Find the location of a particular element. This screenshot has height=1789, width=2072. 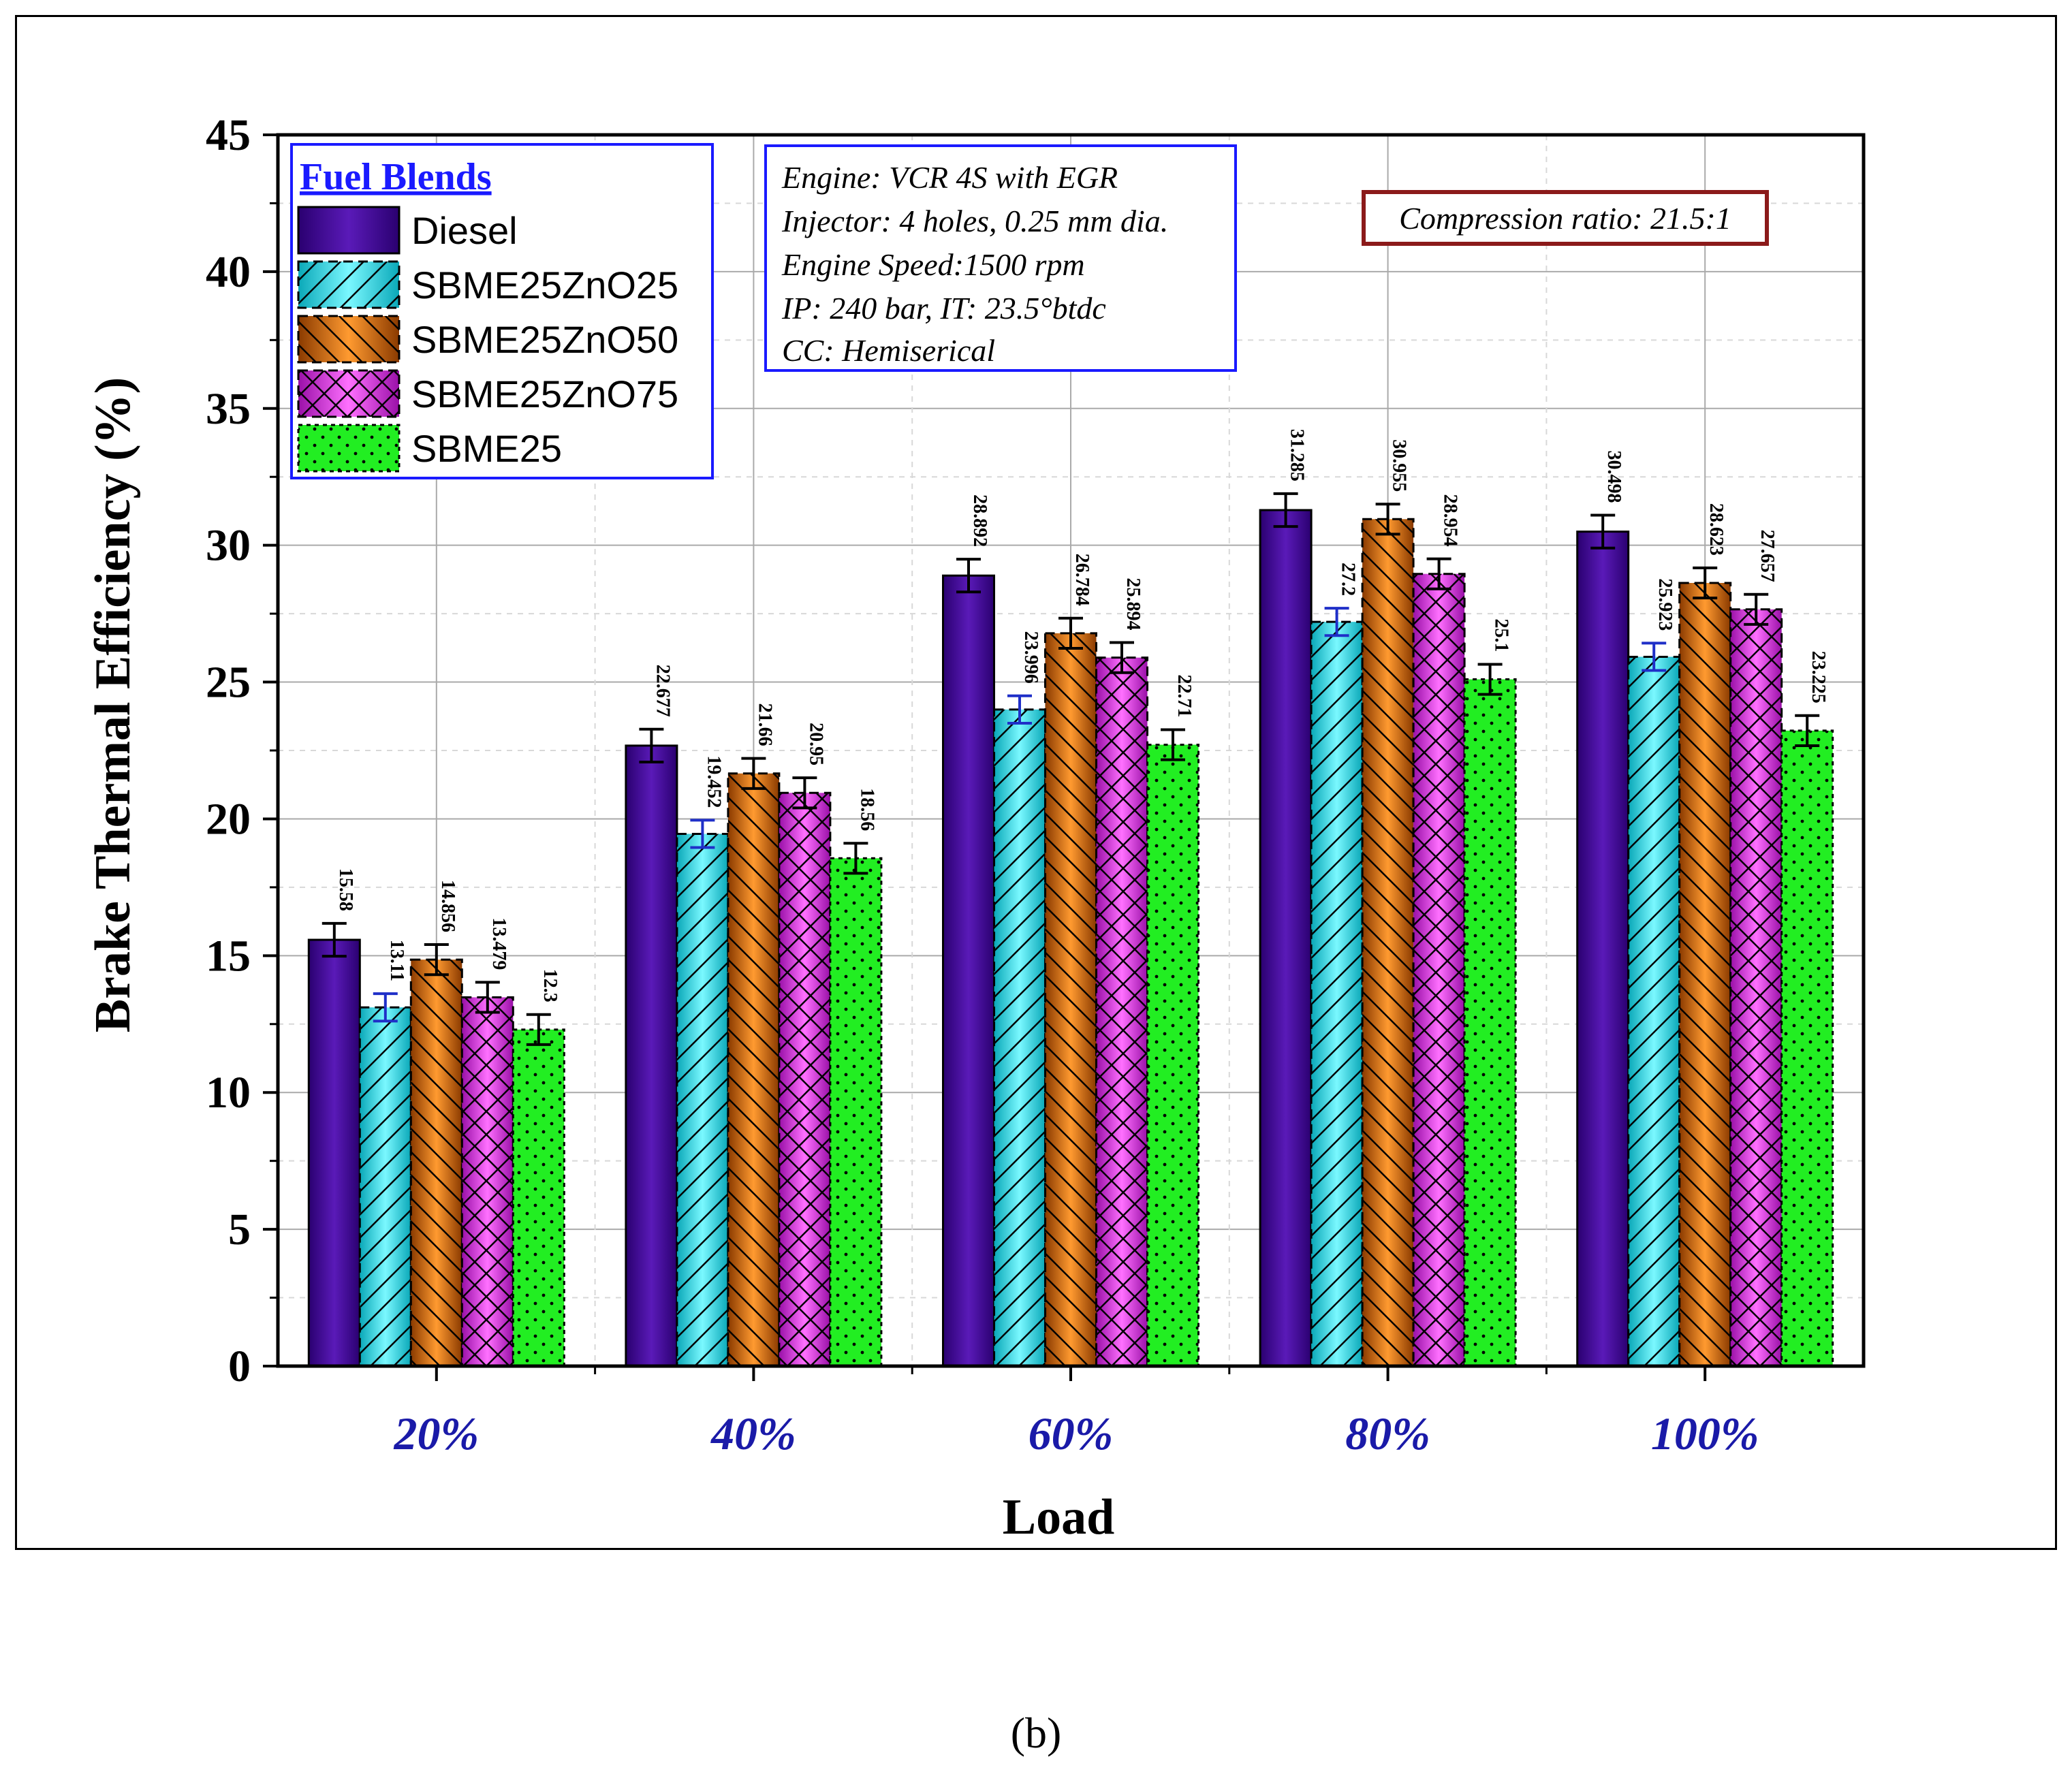

y-tick-label: 0 is located at coordinates (239, 1366).